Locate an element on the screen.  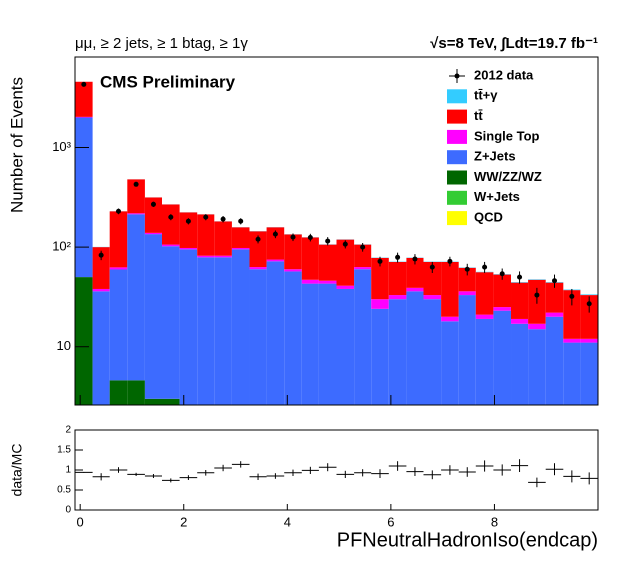
legend-label: Z+Jets is located at coordinates (495, 156).